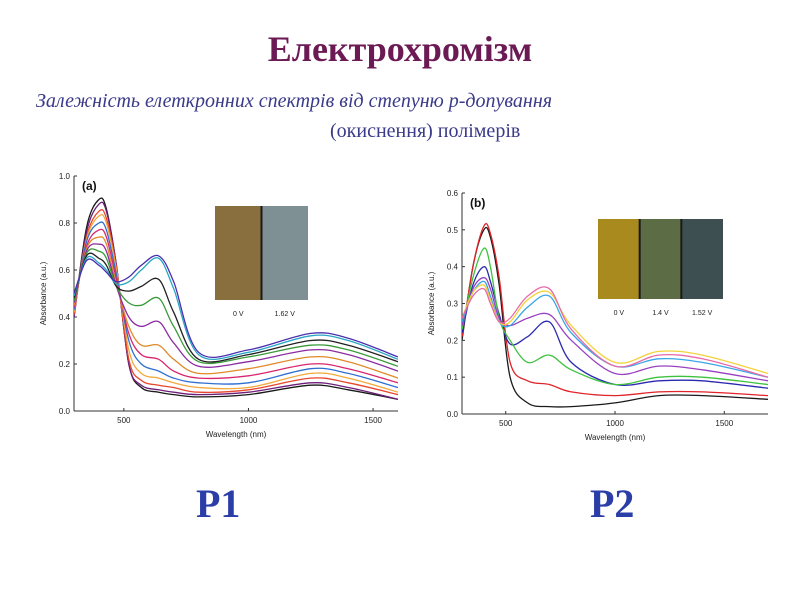 Image resolution: width=800 pixels, height=600 pixels. What do you see at coordinates (612, 503) in the screenshot?
I see `polymer-label-p2: P2` at bounding box center [612, 503].